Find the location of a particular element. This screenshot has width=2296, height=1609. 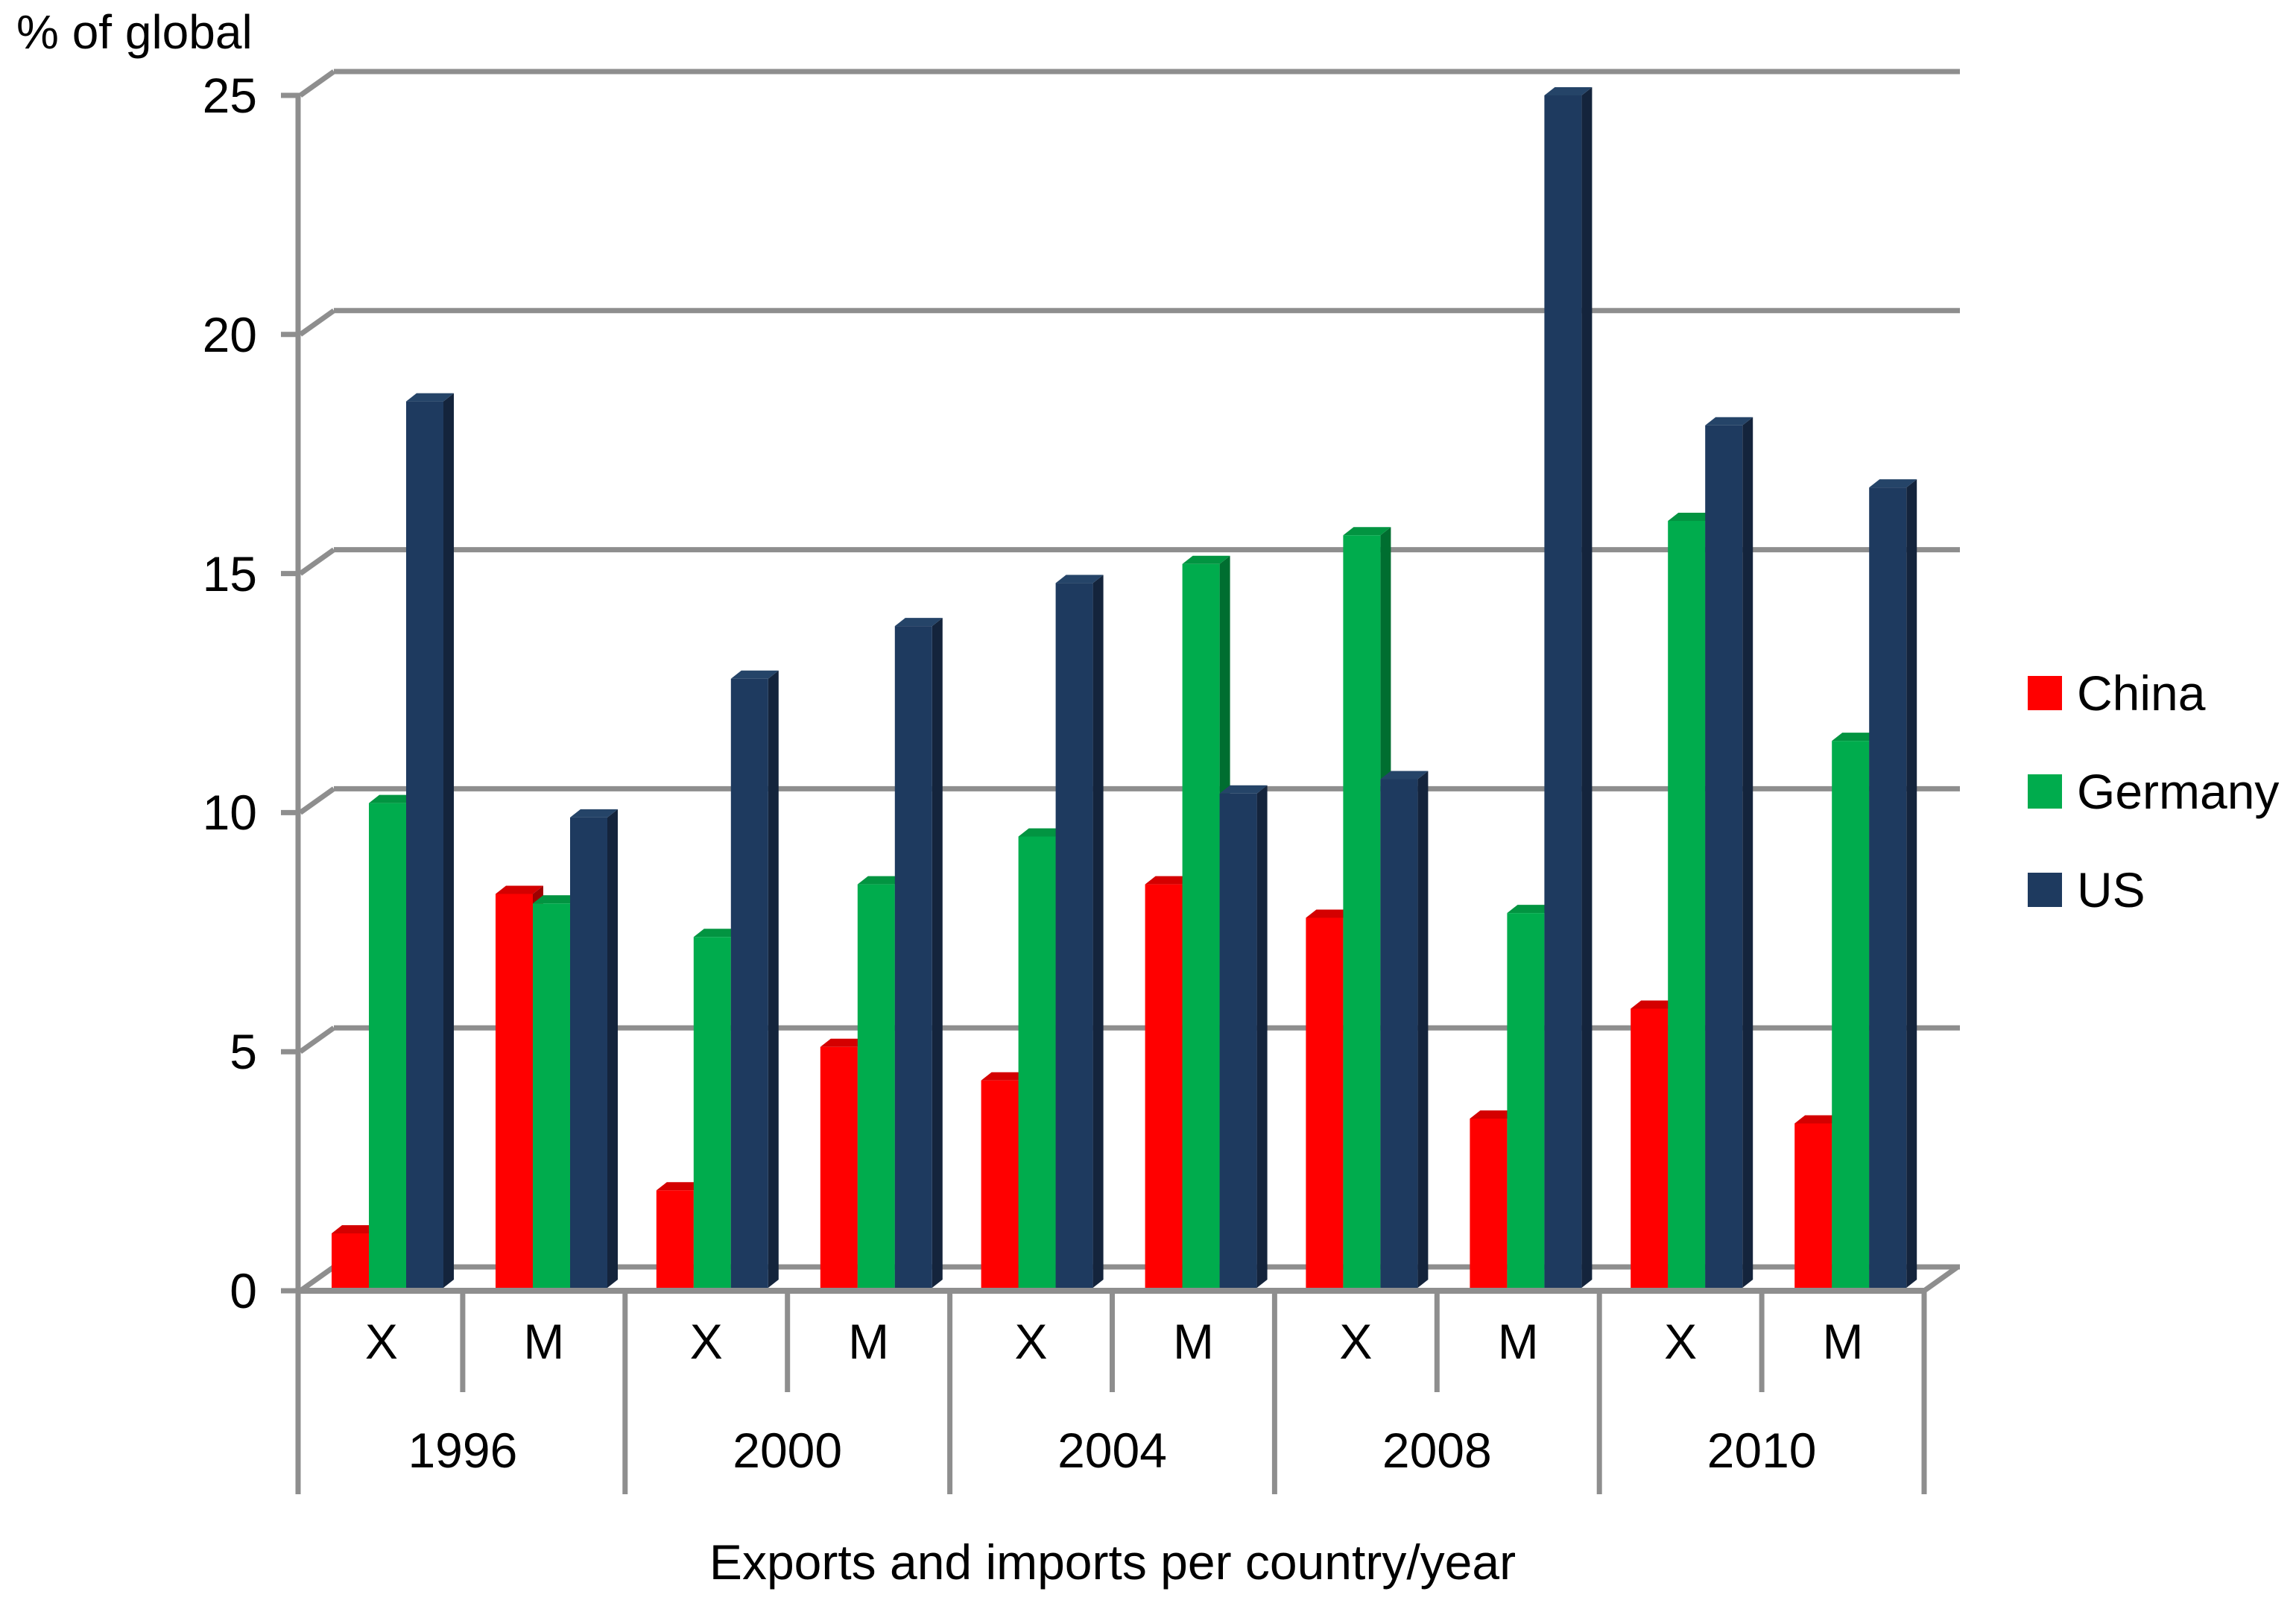

bar-top-us-1996-X is located at coordinates (430, 397).